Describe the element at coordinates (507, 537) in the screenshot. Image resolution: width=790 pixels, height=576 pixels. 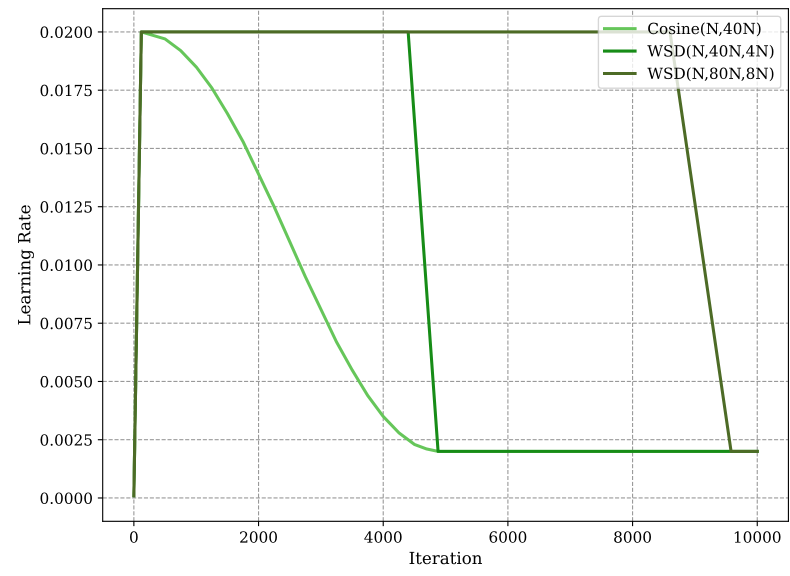
I see `x-tick-label: 6000` at that location.